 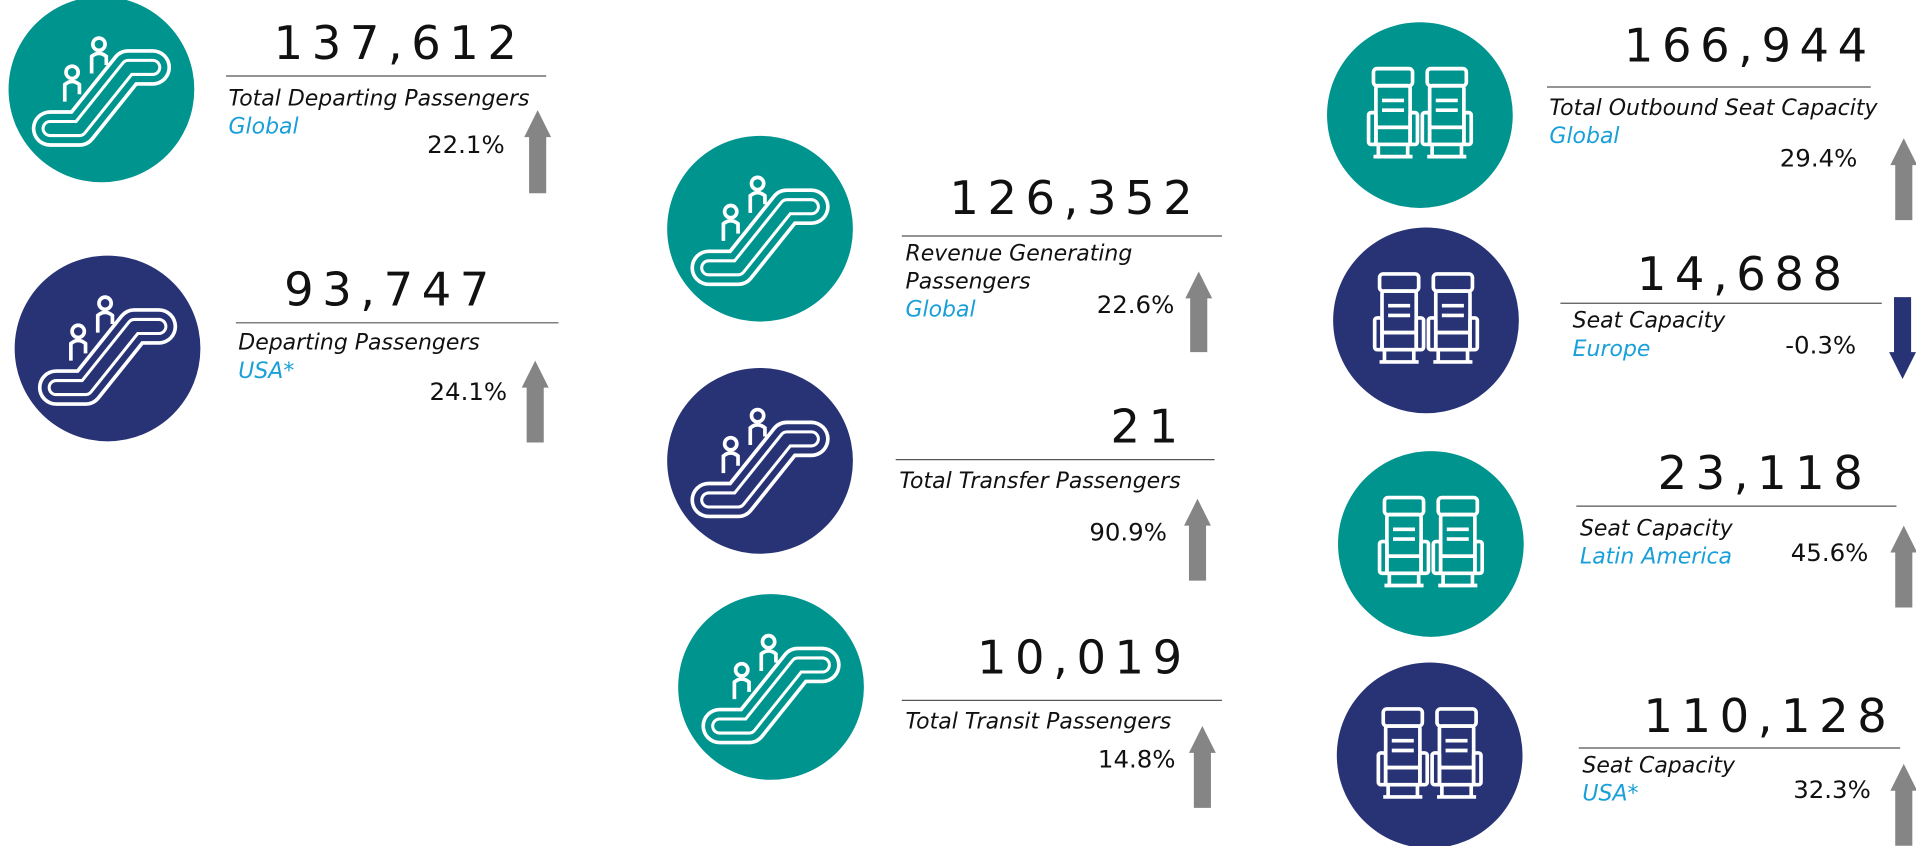 What do you see at coordinates (1656, 557) in the screenshot?
I see `kpi-region: Latin America` at bounding box center [1656, 557].